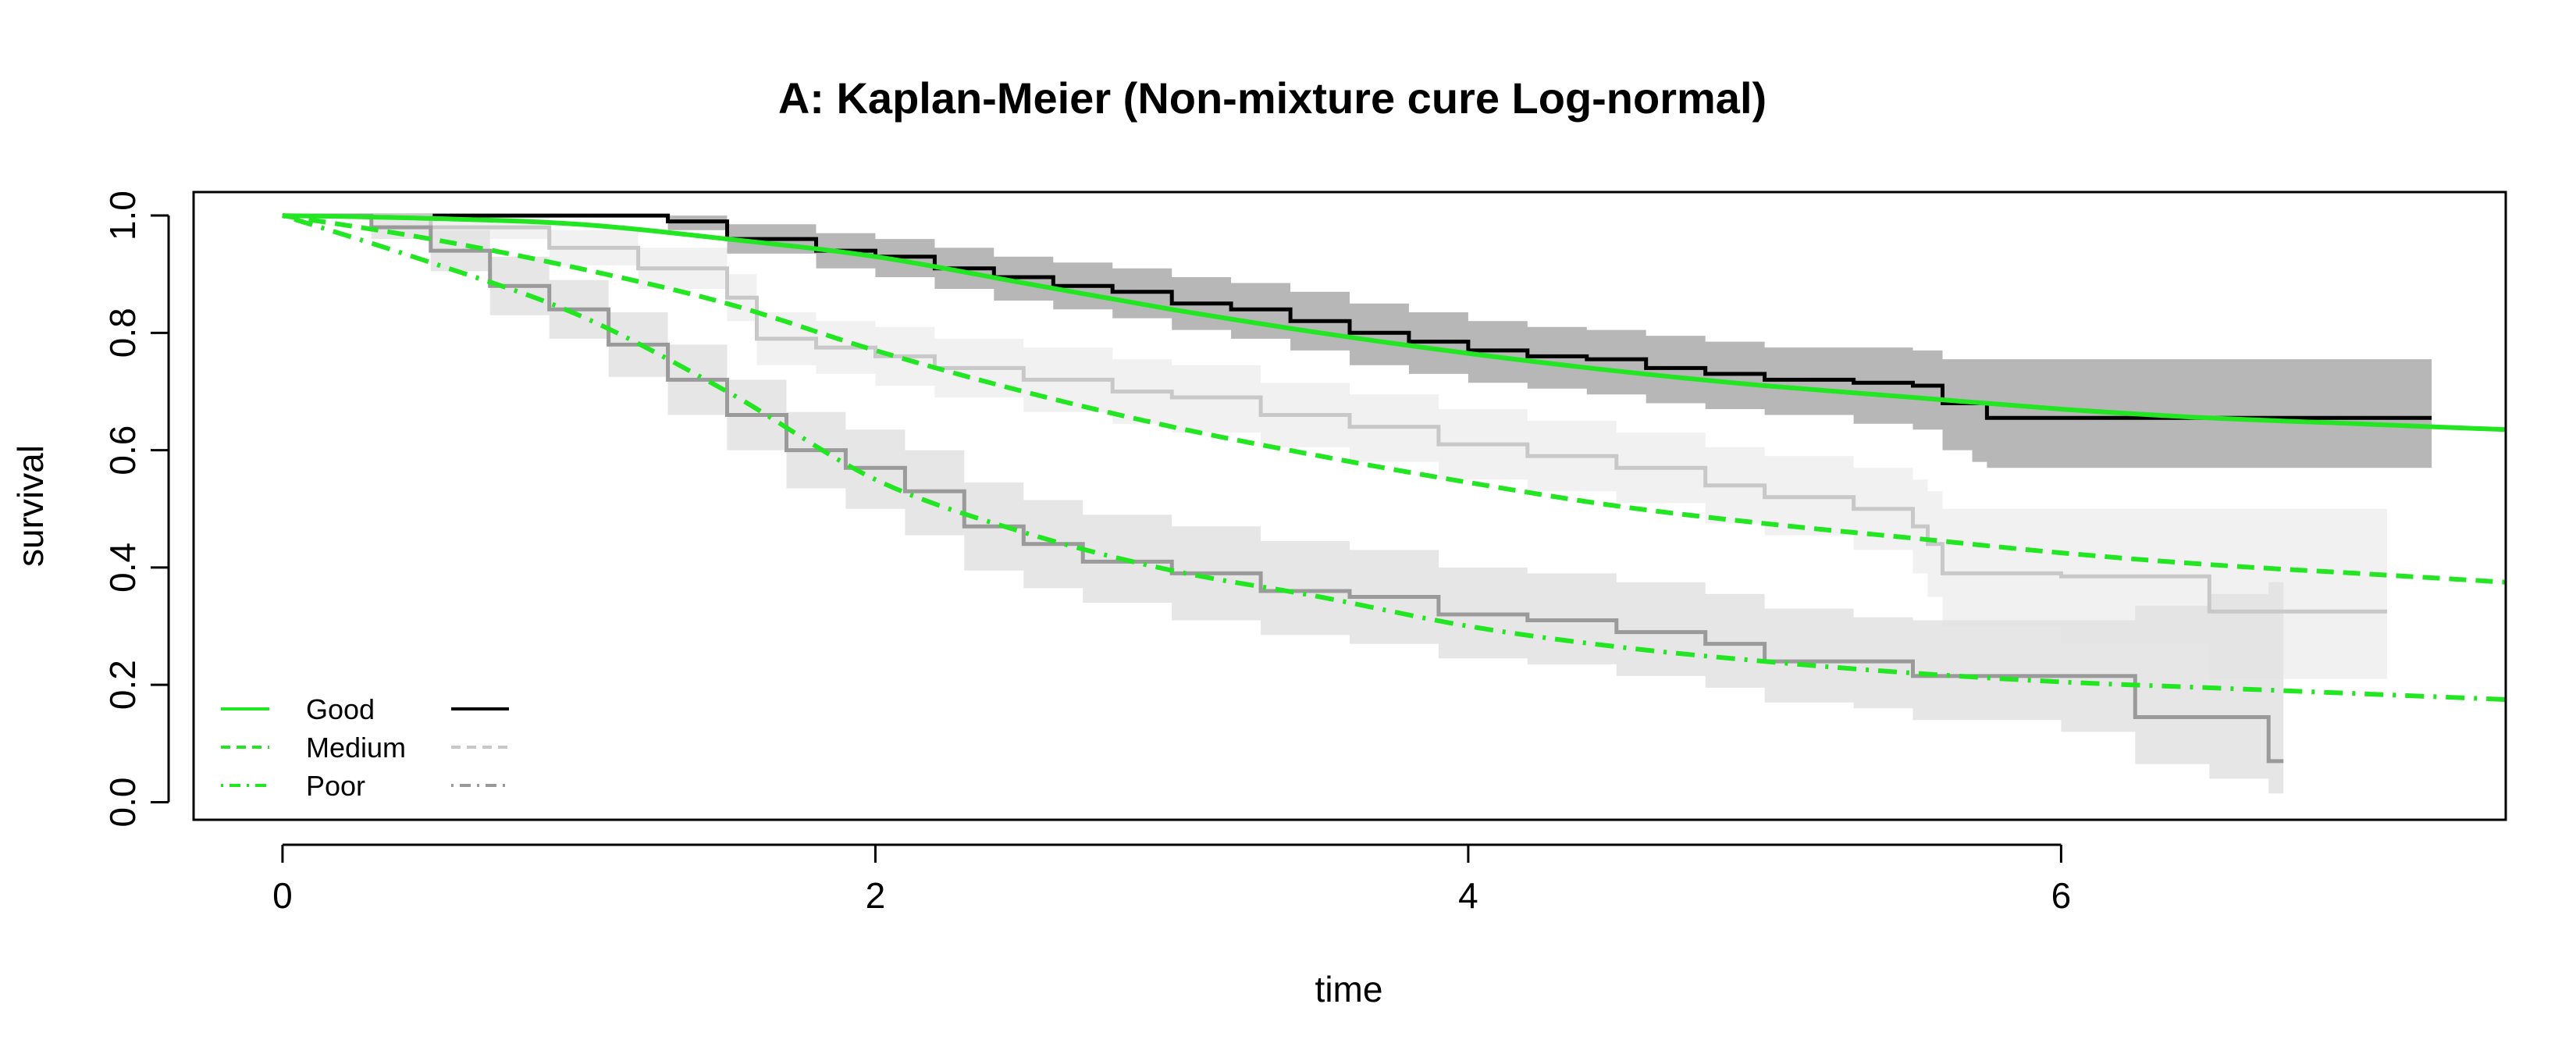  What do you see at coordinates (136, 509) in the screenshot?
I see `y-axis: 0.0 0.2 0.4 0.6 0.8 1.0` at bounding box center [136, 509].